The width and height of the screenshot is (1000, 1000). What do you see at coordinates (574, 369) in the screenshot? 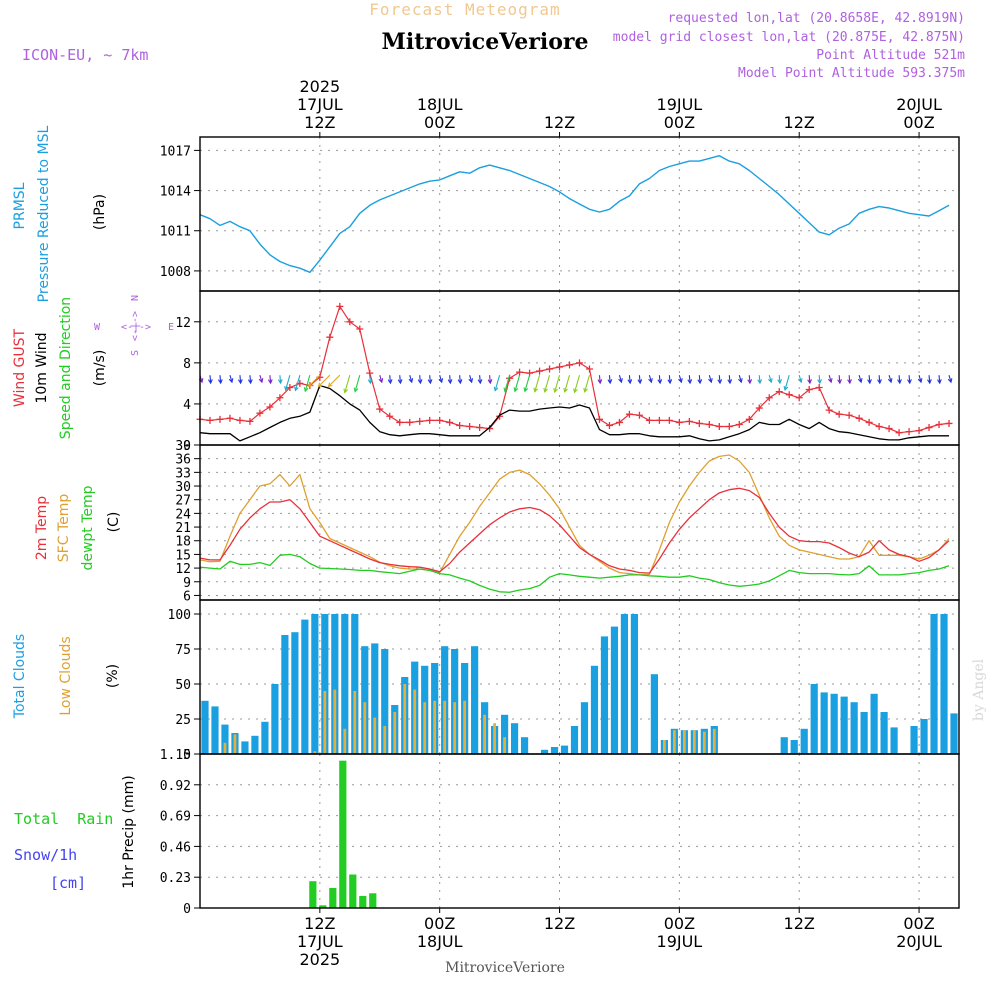
I see `gust-line` at bounding box center [574, 369].